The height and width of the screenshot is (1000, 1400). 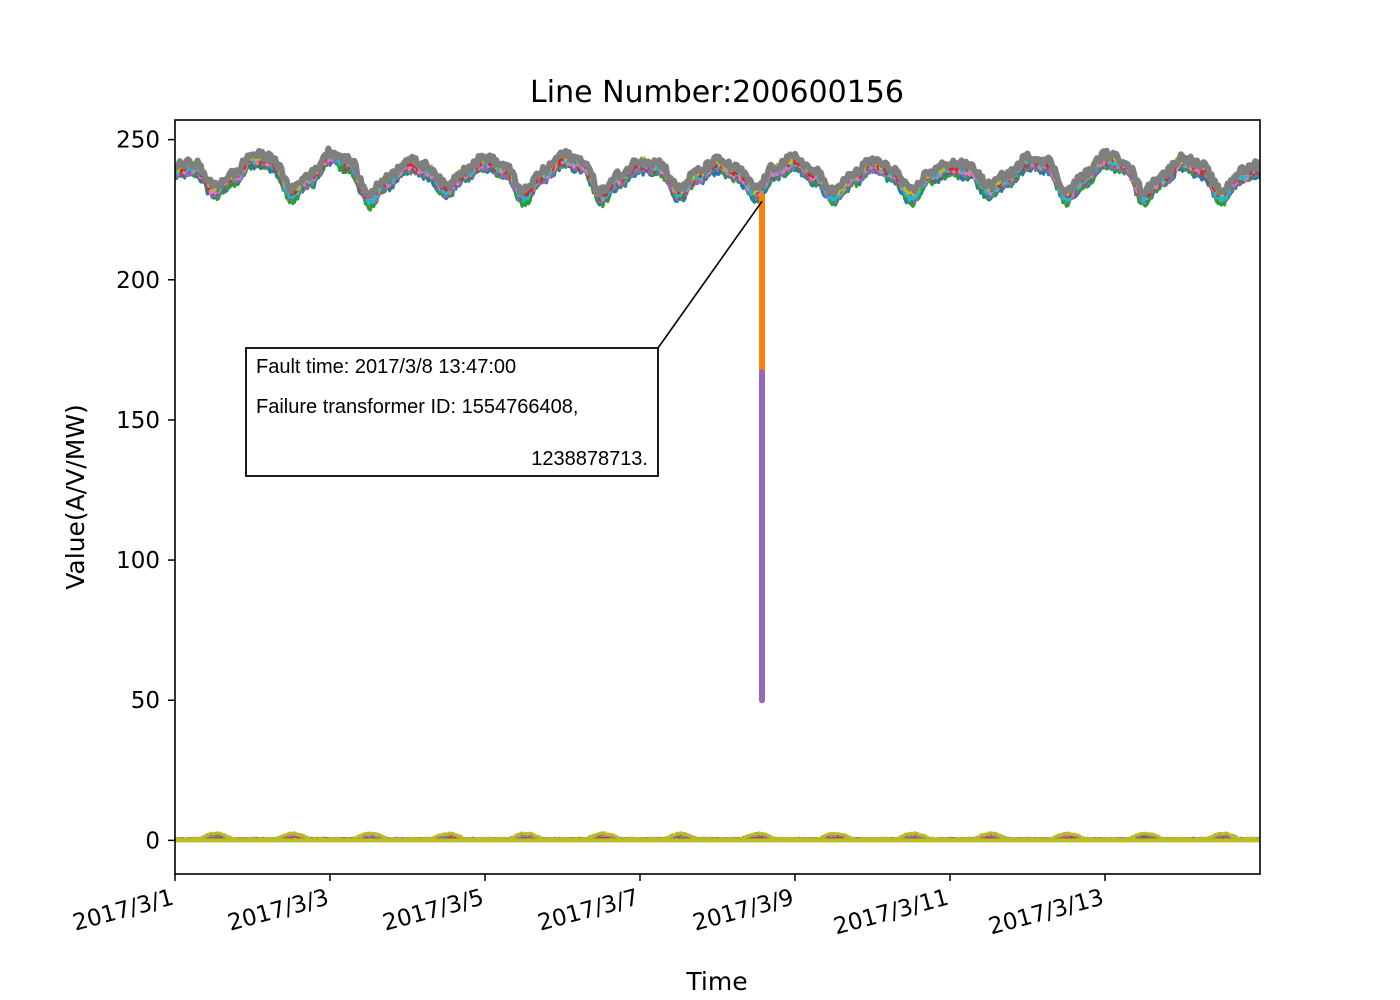 I want to click on x-tick-label: 2017/3/13, so click(x=1046, y=913).